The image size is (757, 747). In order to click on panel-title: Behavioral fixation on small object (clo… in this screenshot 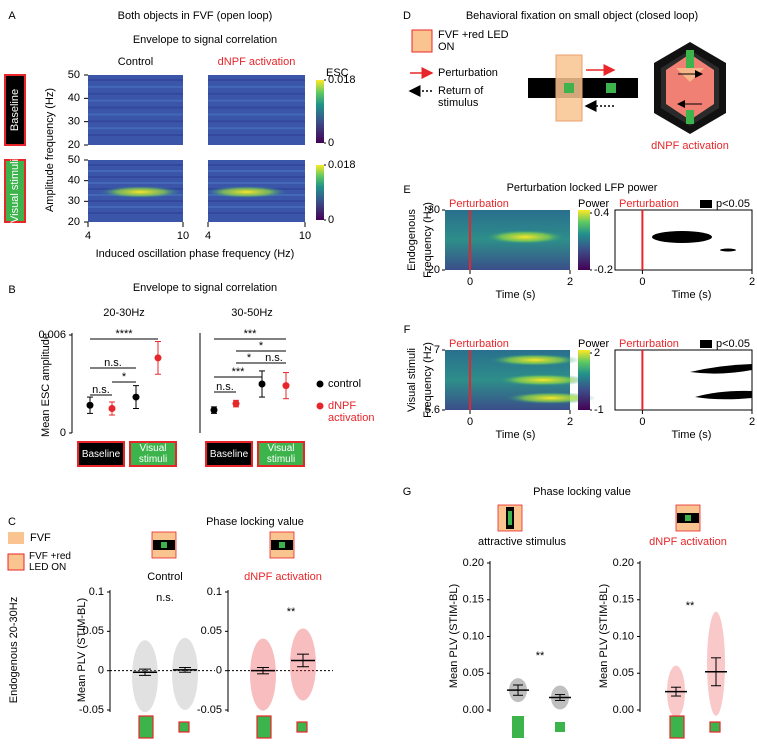, I will do `click(582, 16)`.